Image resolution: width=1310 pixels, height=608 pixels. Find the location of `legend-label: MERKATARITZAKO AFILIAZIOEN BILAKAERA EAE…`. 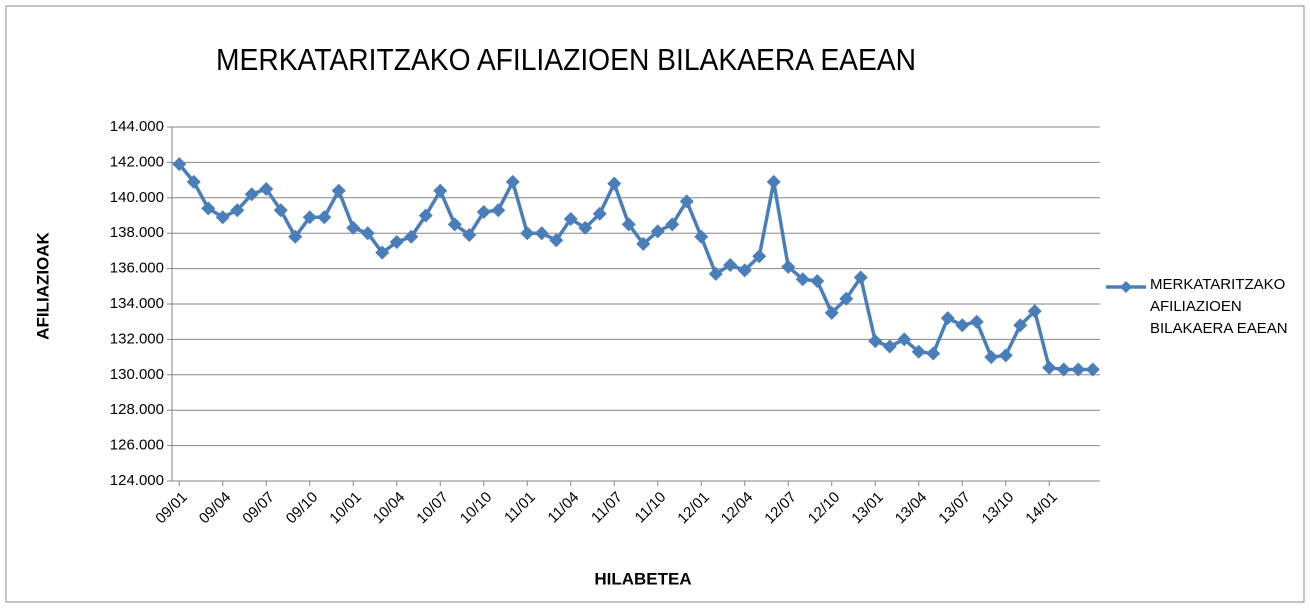

legend-label: MERKATARITZAKO AFILIAZIOEN BILAKAERA EAE… is located at coordinates (1219, 306).